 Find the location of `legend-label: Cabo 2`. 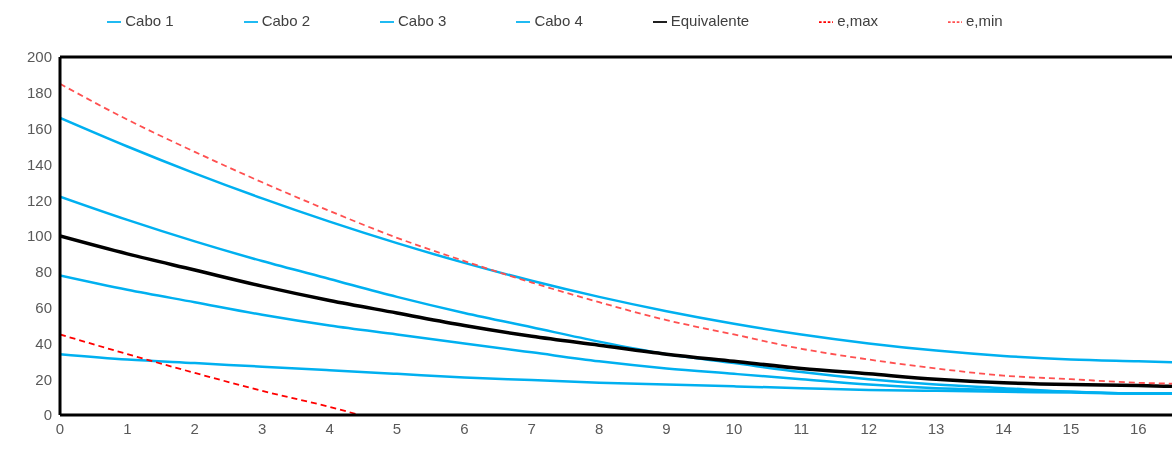

legend-label: Cabo 2 is located at coordinates (286, 20).